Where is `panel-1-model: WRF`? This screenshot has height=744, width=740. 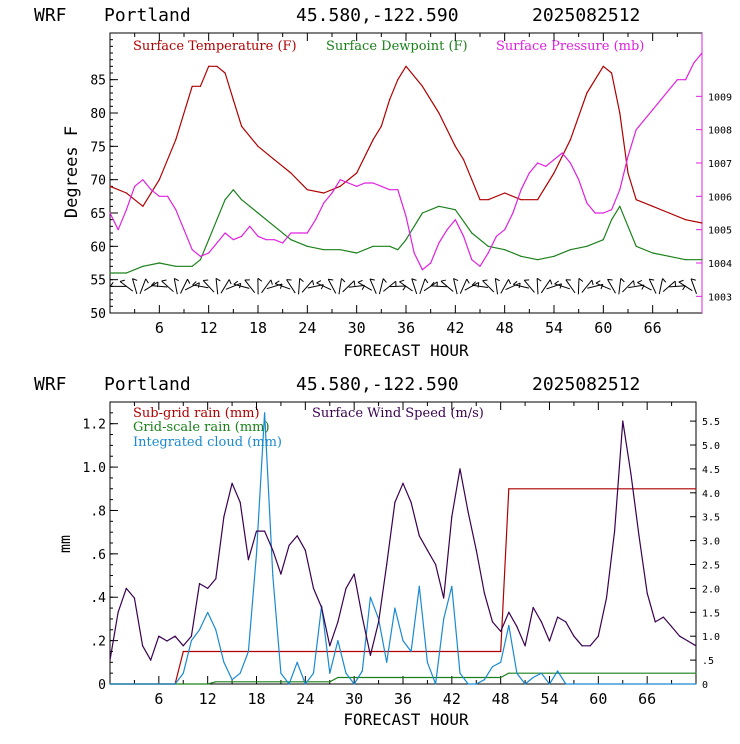 panel-1-model: WRF is located at coordinates (50, 15).